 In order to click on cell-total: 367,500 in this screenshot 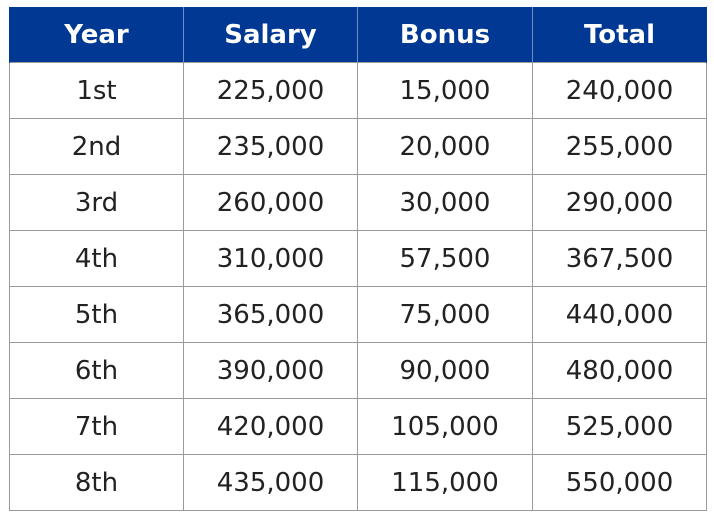, I will do `click(619, 258)`.